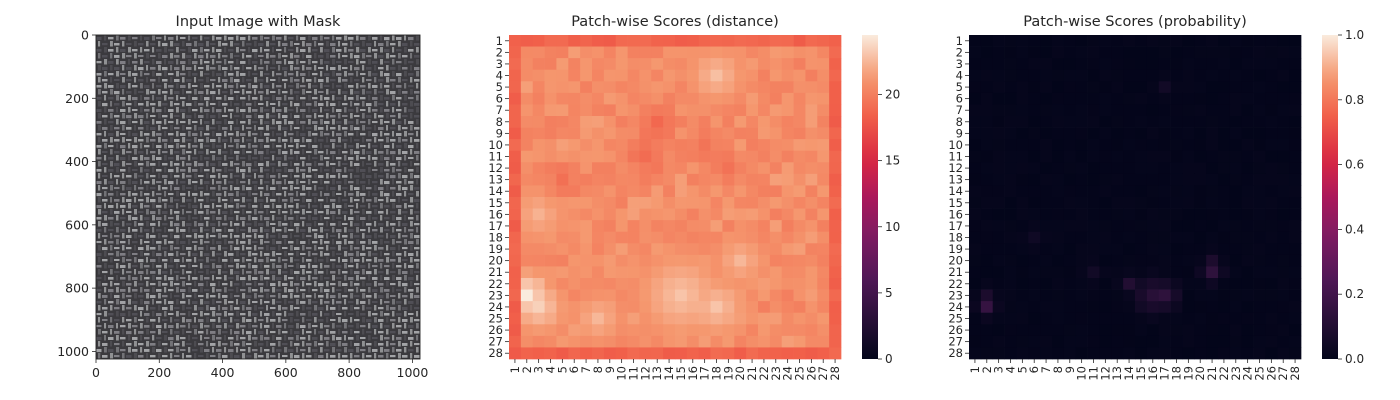 The height and width of the screenshot is (400, 1400). I want to click on y-tick-label: 16, so click(495, 214).